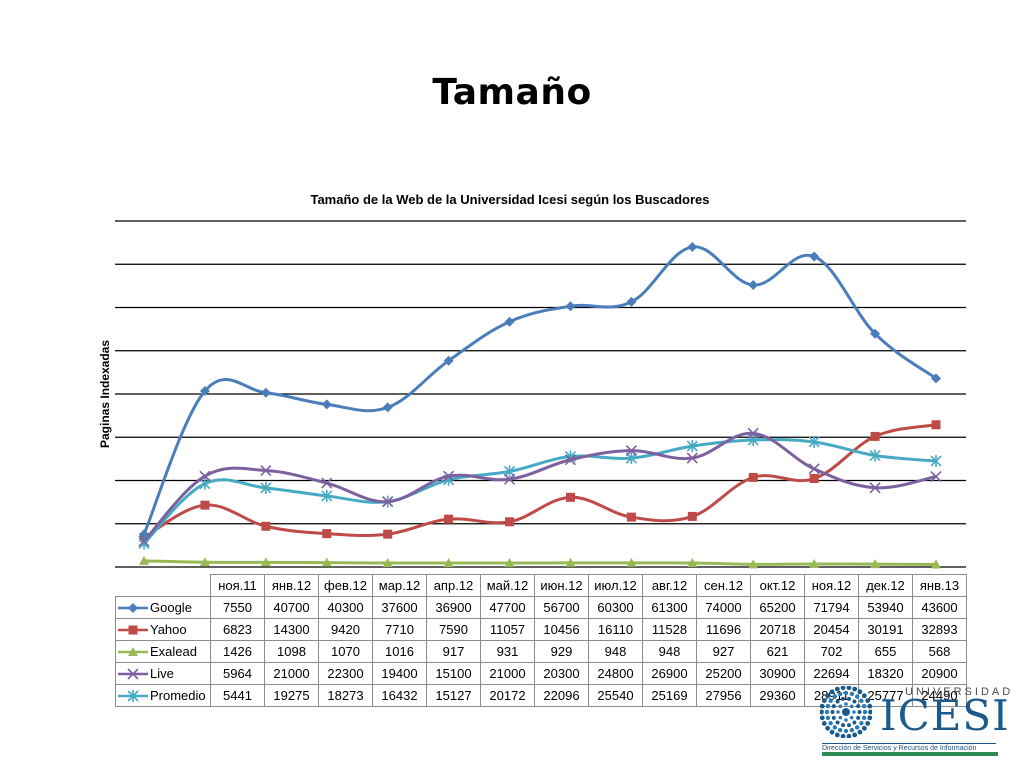 The width and height of the screenshot is (1024, 768). What do you see at coordinates (945, 715) in the screenshot?
I see `logo-word: ICESI` at bounding box center [945, 715].